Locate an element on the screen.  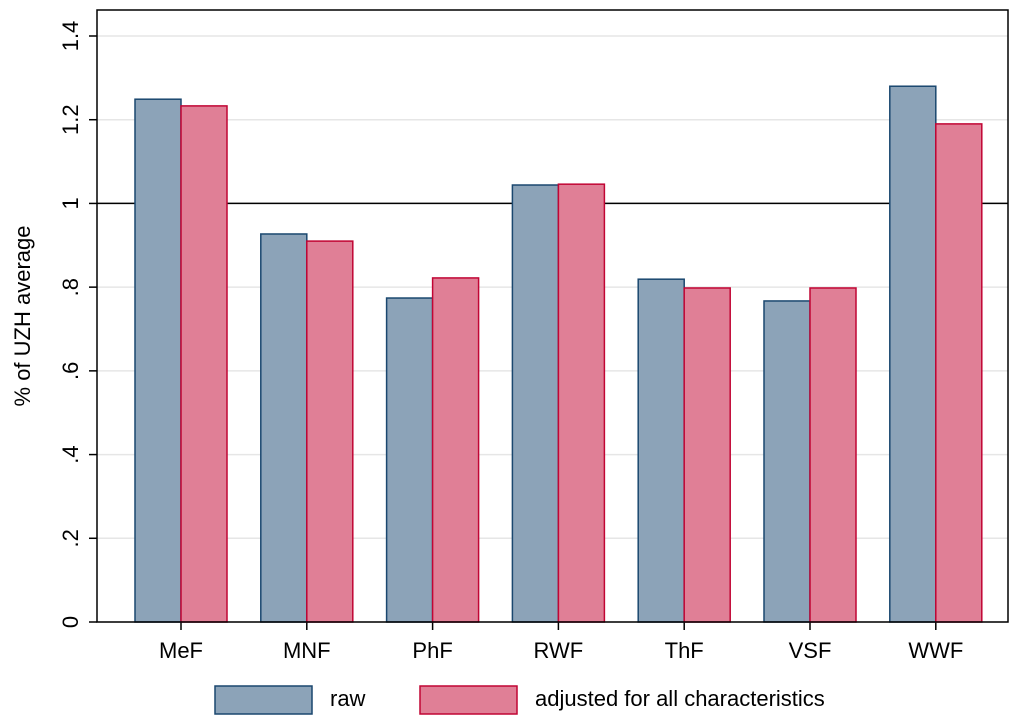
y-tick-label: 1.2 is located at coordinates (70, 119).